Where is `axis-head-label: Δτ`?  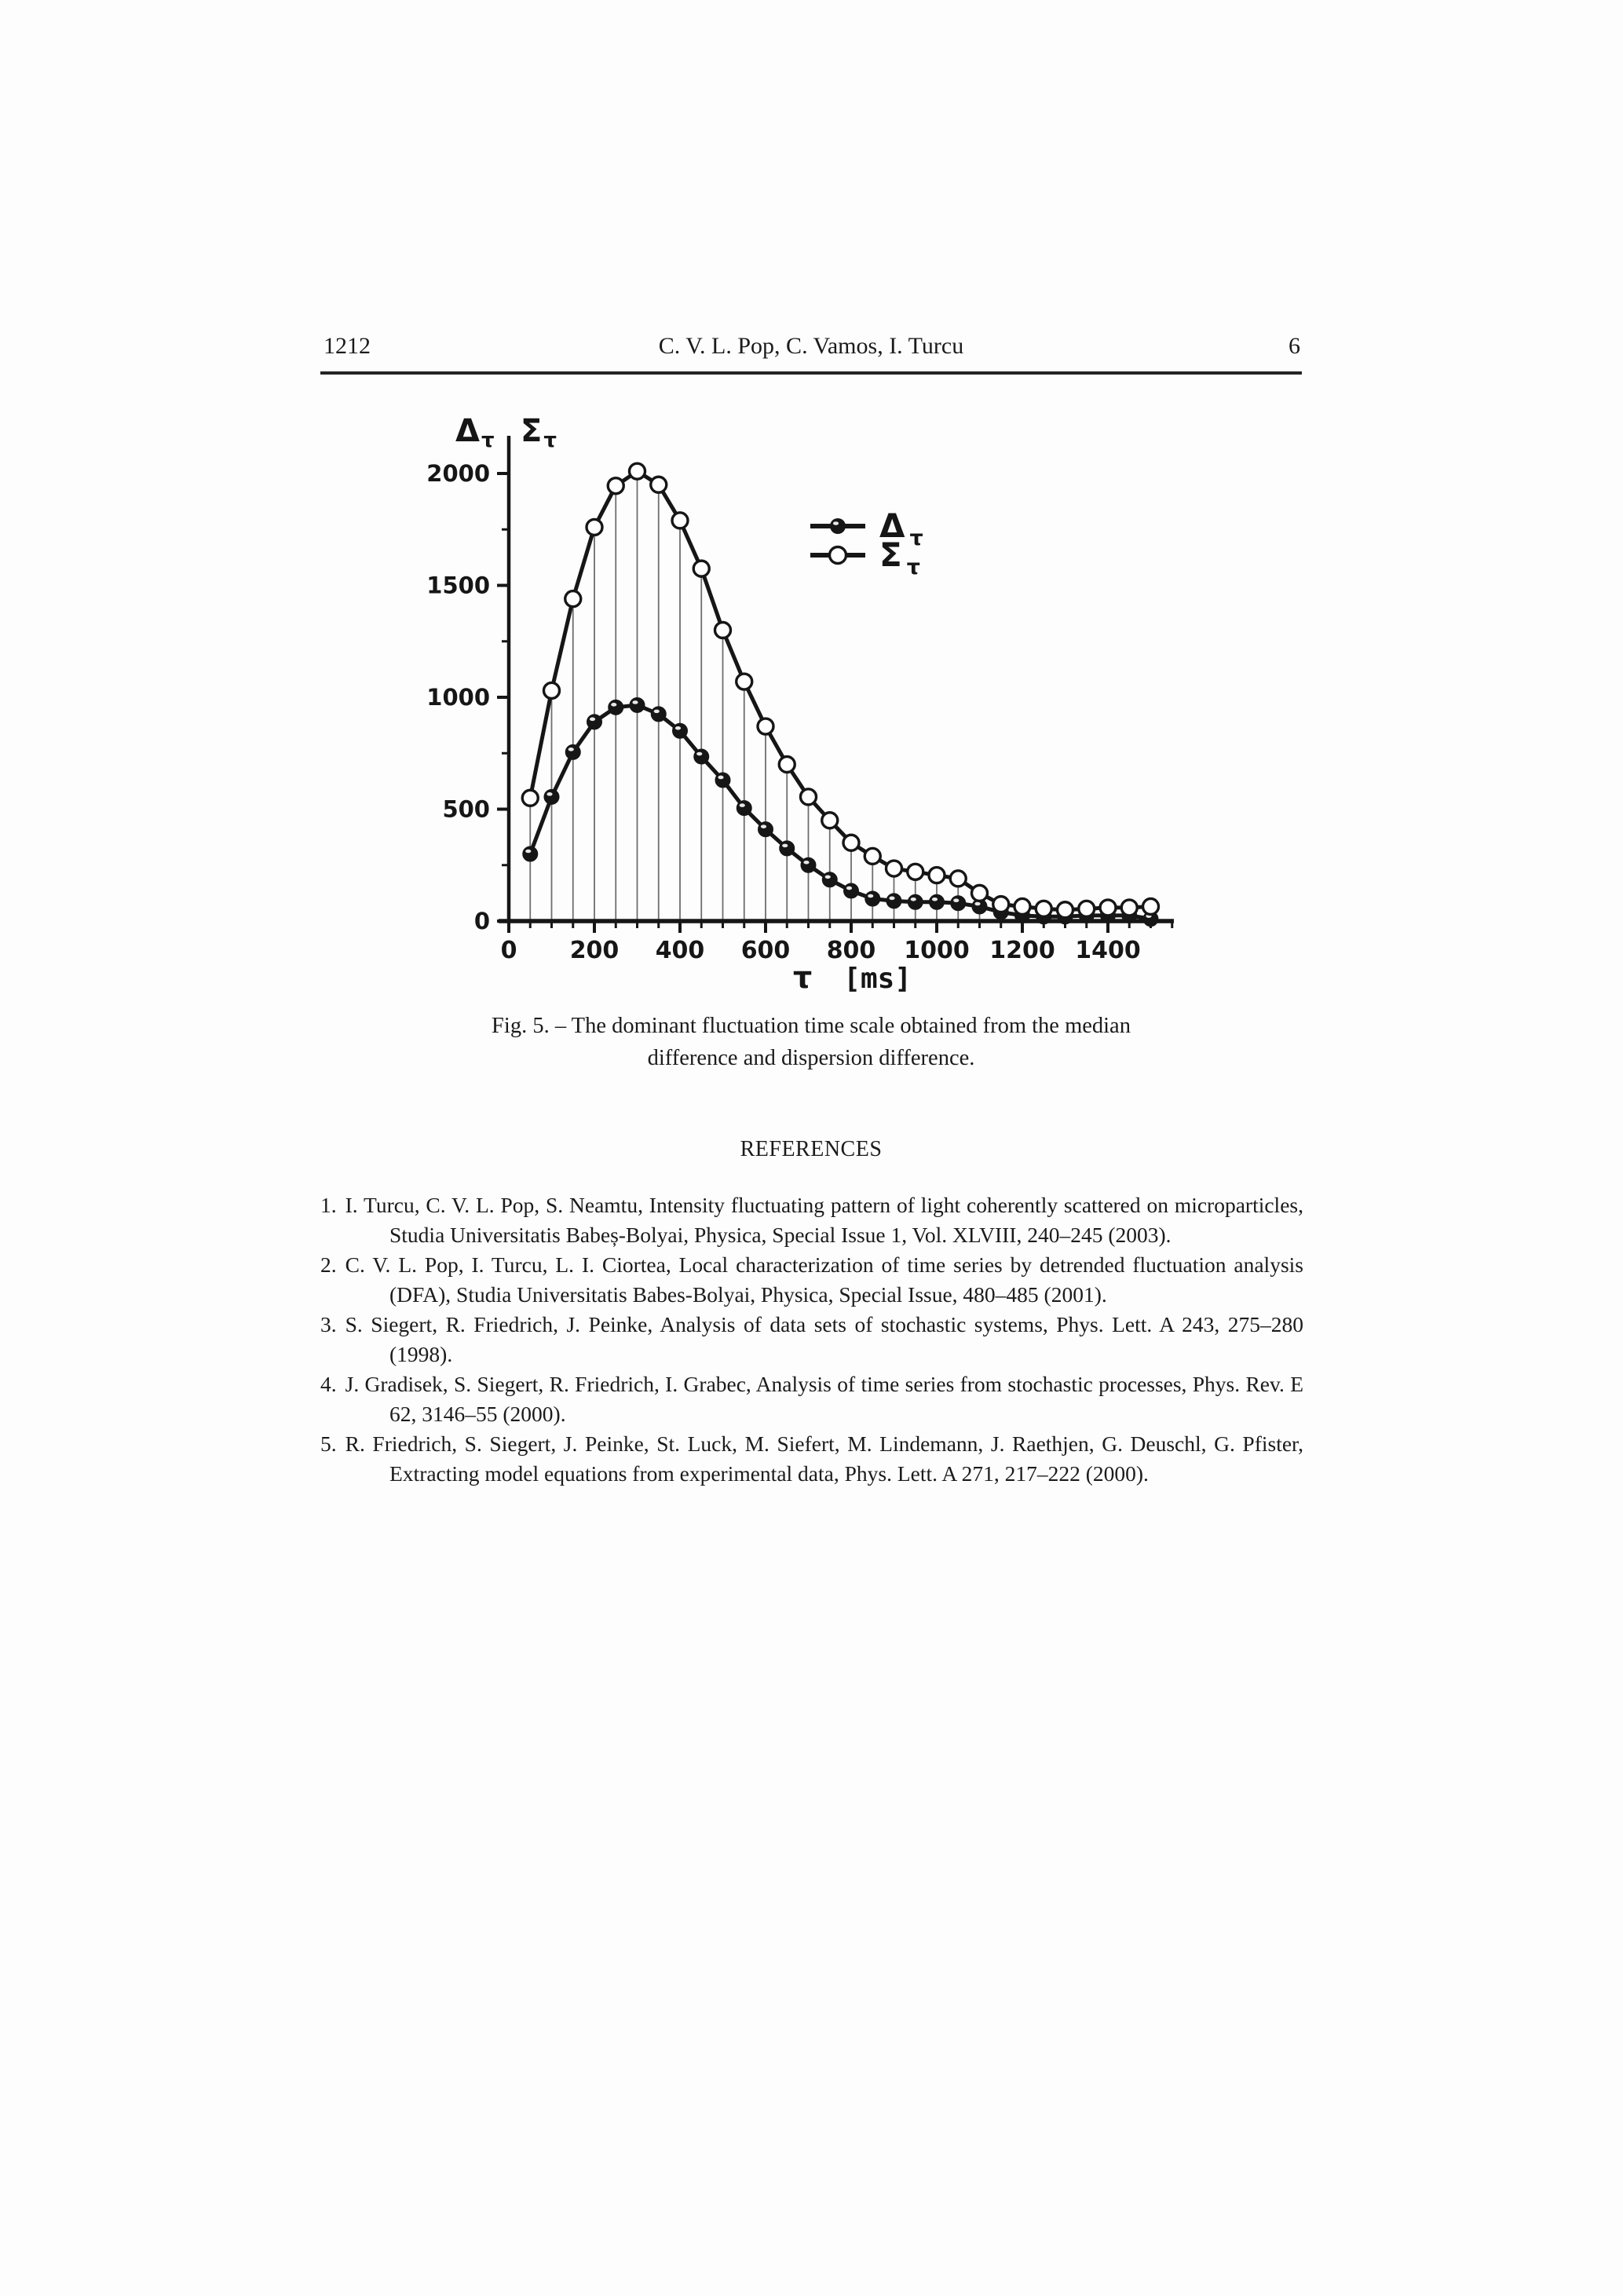
axis-head-label: Δτ is located at coordinates (475, 432).